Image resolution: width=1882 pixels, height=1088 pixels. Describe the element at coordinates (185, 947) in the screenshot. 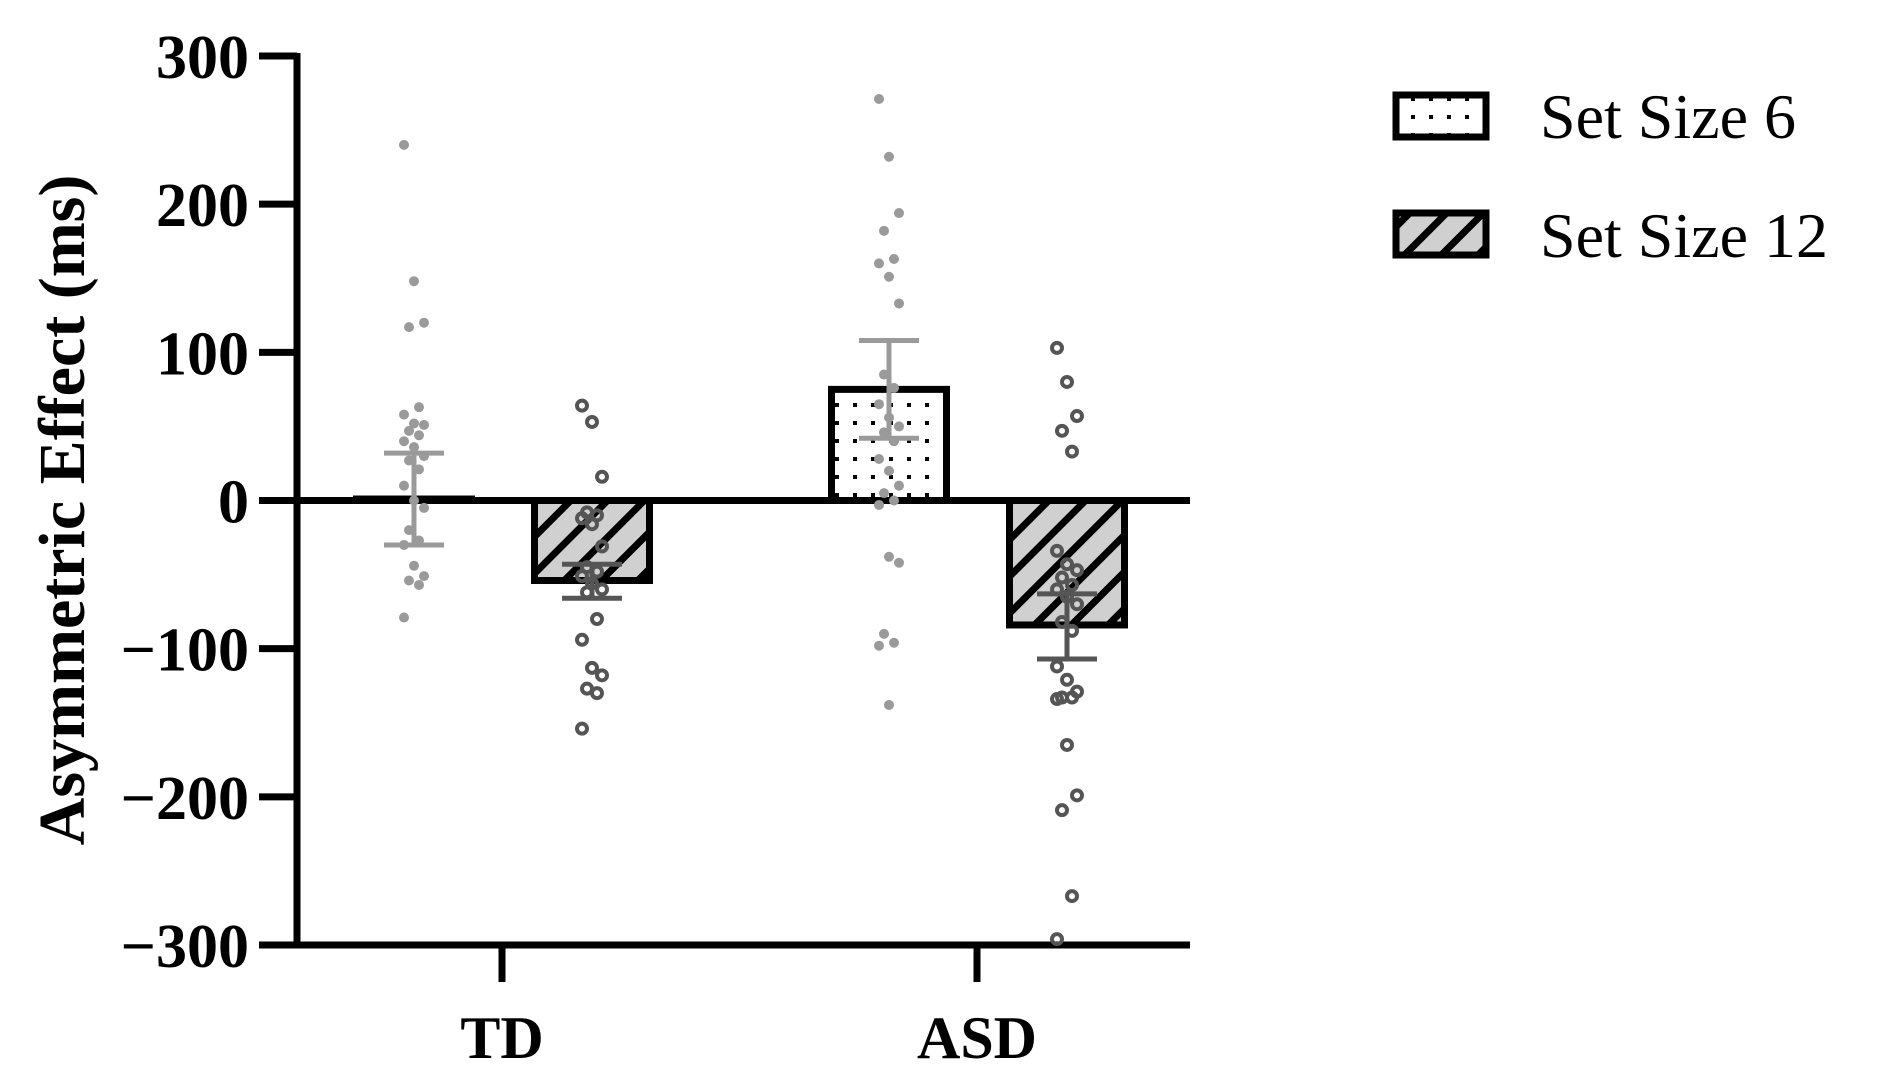

I see `y-tick-label: −300` at that location.